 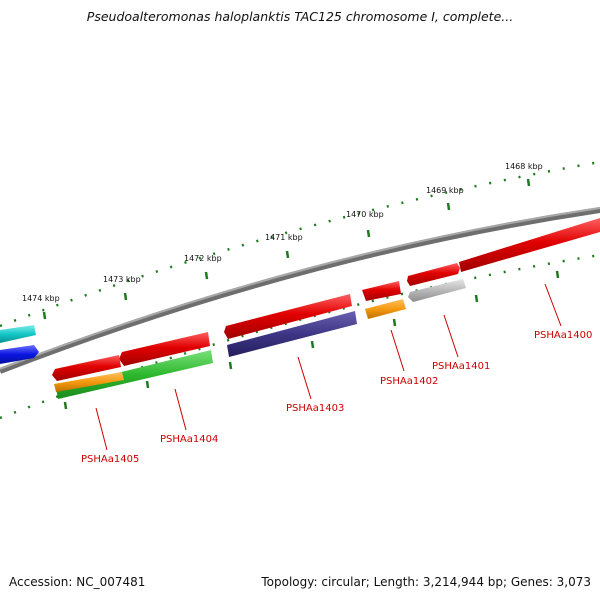 What do you see at coordinates (134, 374) in the screenshot?
I see `gene-green-arrow` at bounding box center [134, 374].